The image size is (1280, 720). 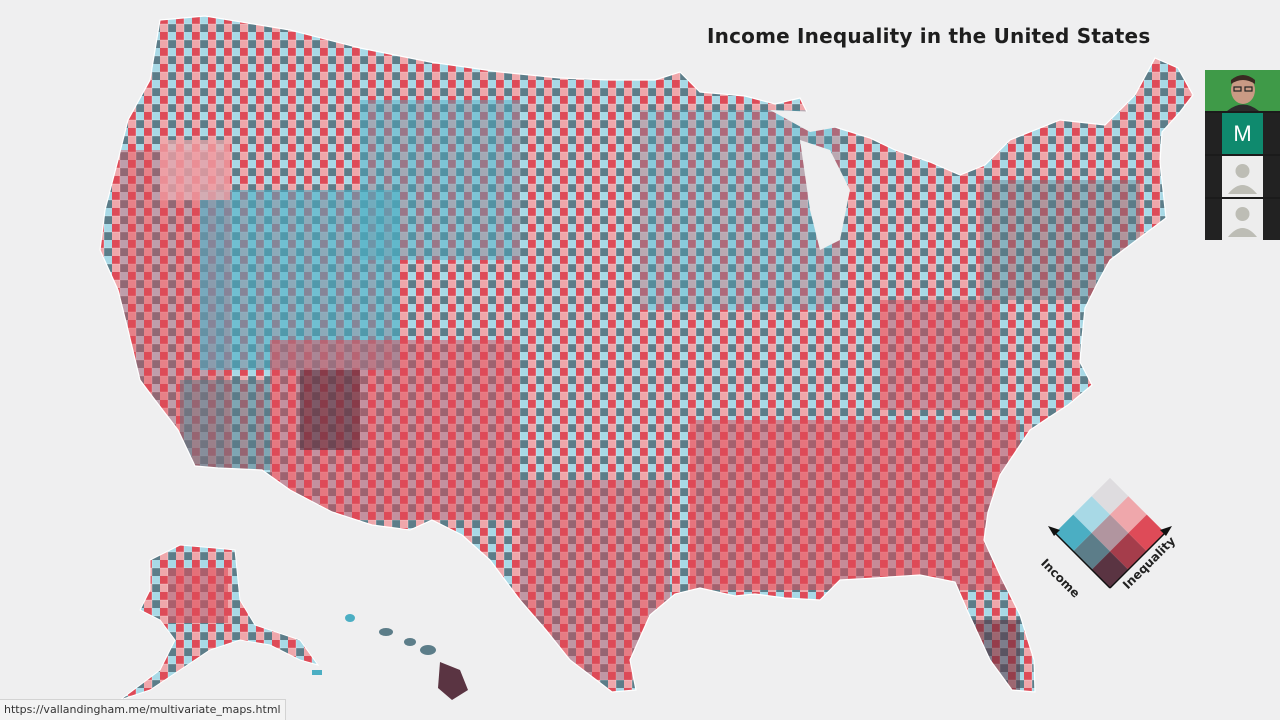 I want to click on alaska, so click(x=219, y=622).